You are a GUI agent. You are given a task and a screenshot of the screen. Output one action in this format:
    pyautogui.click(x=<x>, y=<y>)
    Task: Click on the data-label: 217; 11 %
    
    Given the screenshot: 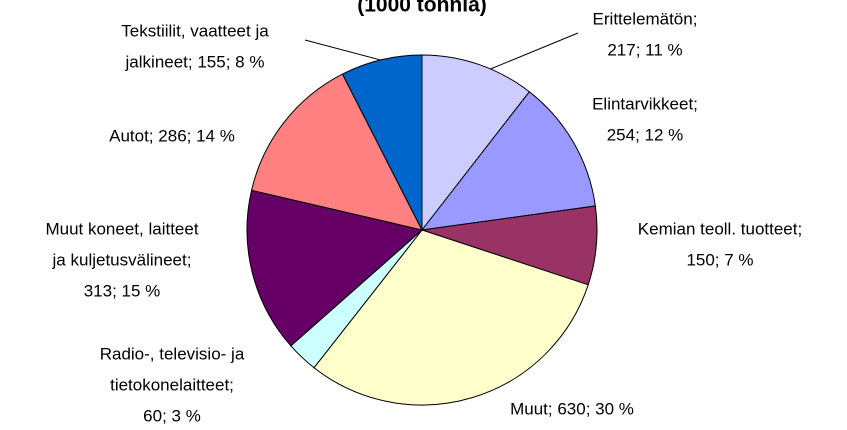 What is the action you would take?
    pyautogui.click(x=644, y=49)
    